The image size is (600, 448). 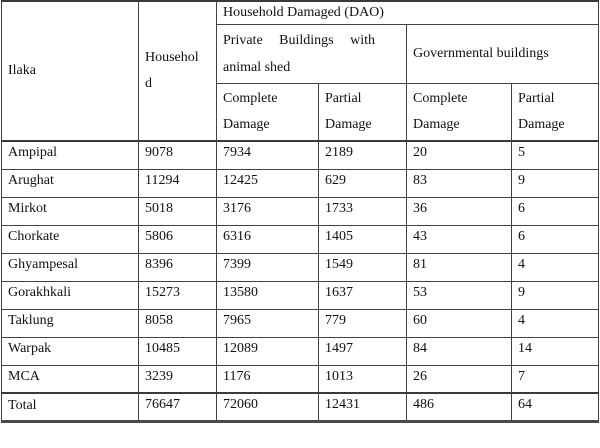 I want to click on cell-private-complete: 12425, so click(x=267, y=183).